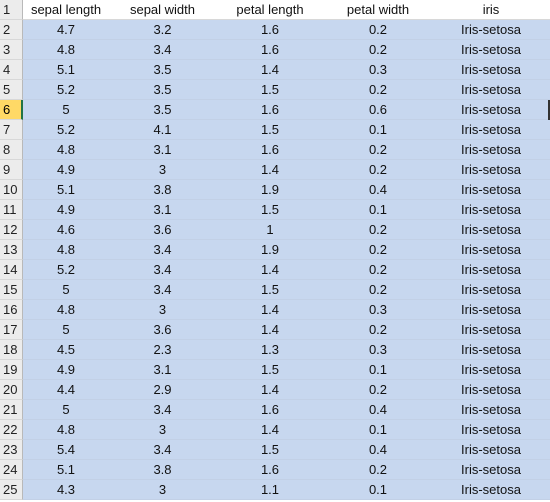  What do you see at coordinates (270, 190) in the screenshot?
I see `data-cell: 1.9` at bounding box center [270, 190].